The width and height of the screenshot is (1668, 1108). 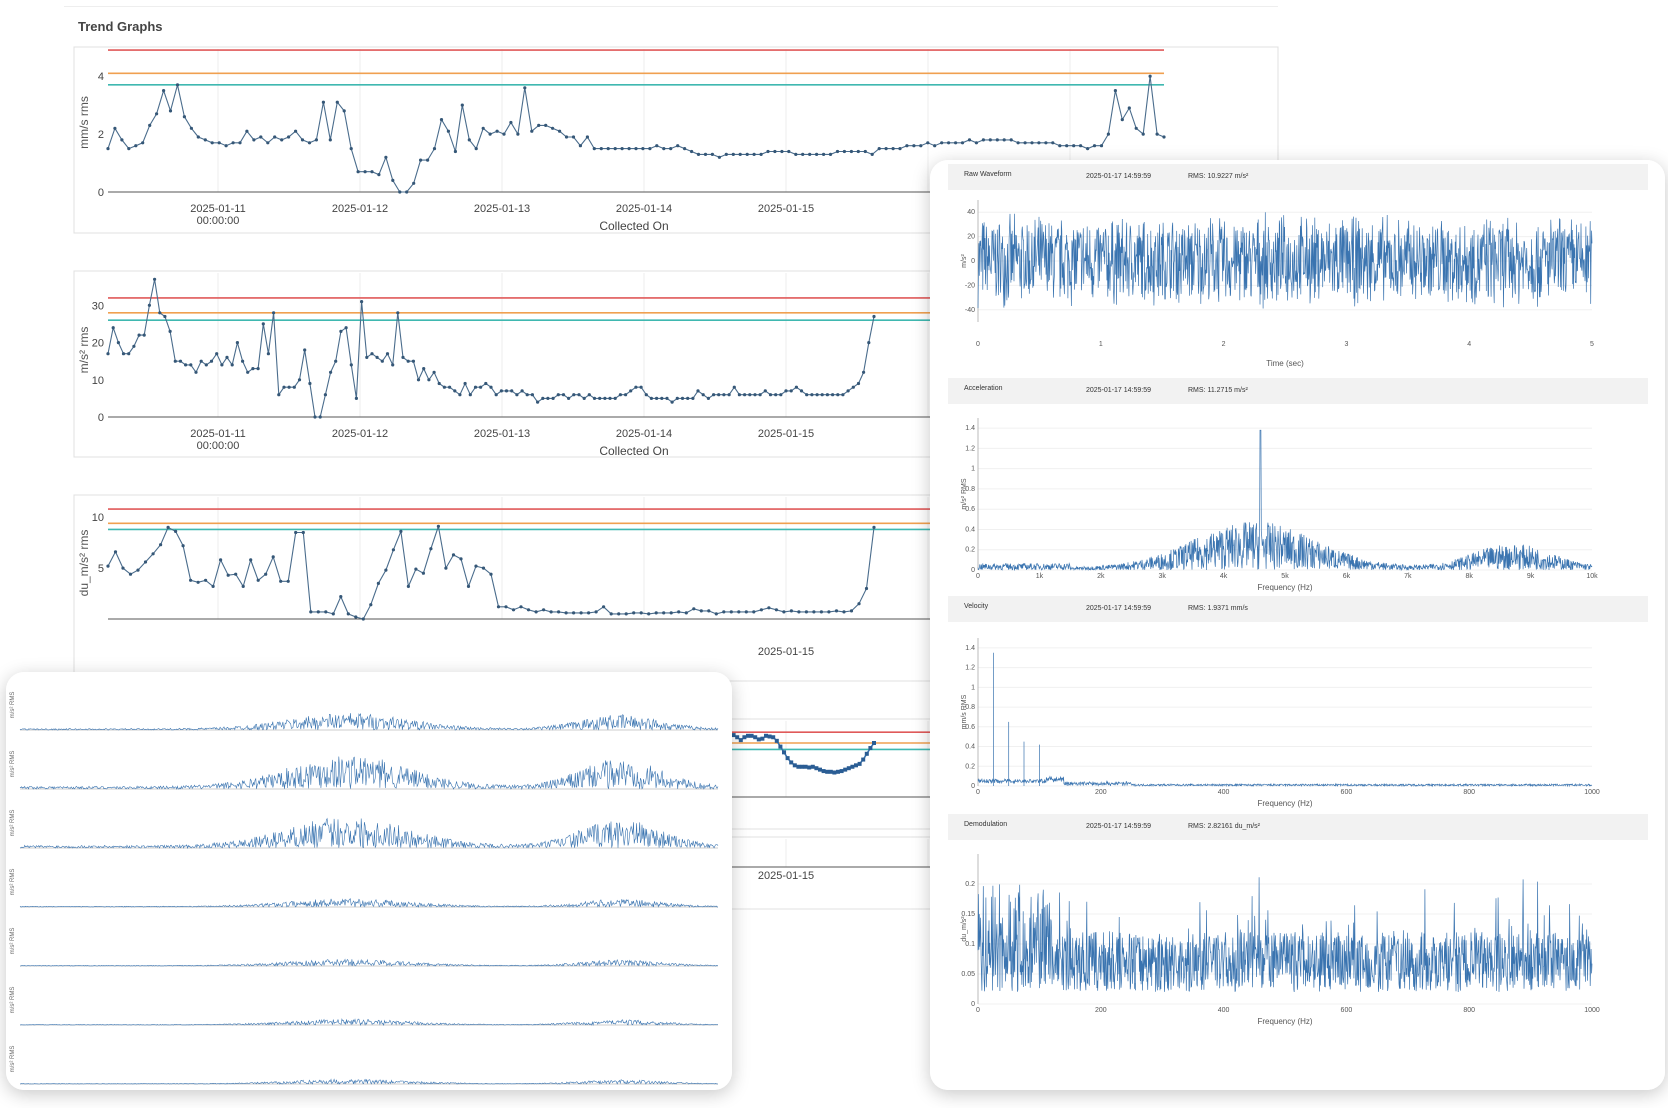 I want to click on spectrum-rms: RMS: 2.82161 du_m/s², so click(x=1224, y=826).